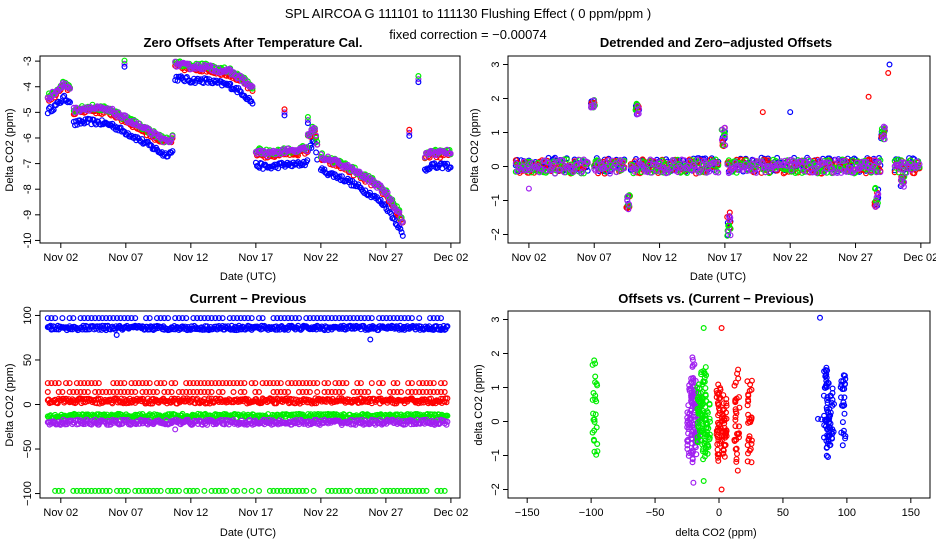 Image resolution: width=936 pixels, height=540 pixels. What do you see at coordinates (125, 258) in the screenshot?
I see `x-tick-label: Nov 07` at bounding box center [125, 258].